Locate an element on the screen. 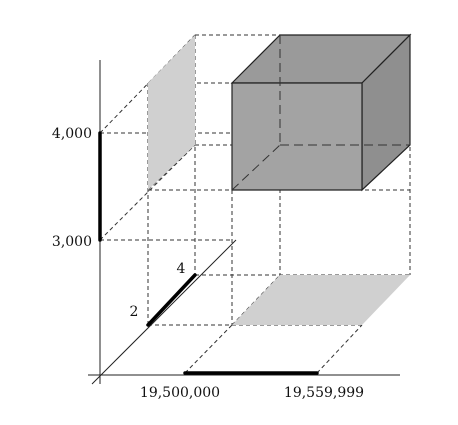 This screenshot has height=425, width=458. depth-axis is located at coordinates (164, 312).